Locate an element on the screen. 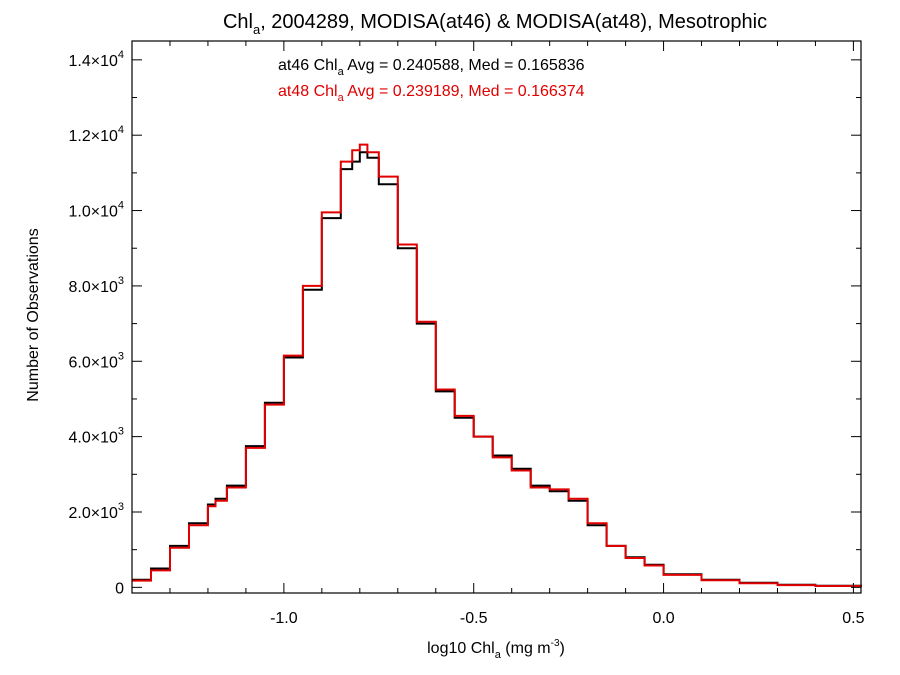 The width and height of the screenshot is (900, 675). annotation-at48: at48 Chla Avg = 0.239189, Med = 0.166374 is located at coordinates (431, 93).